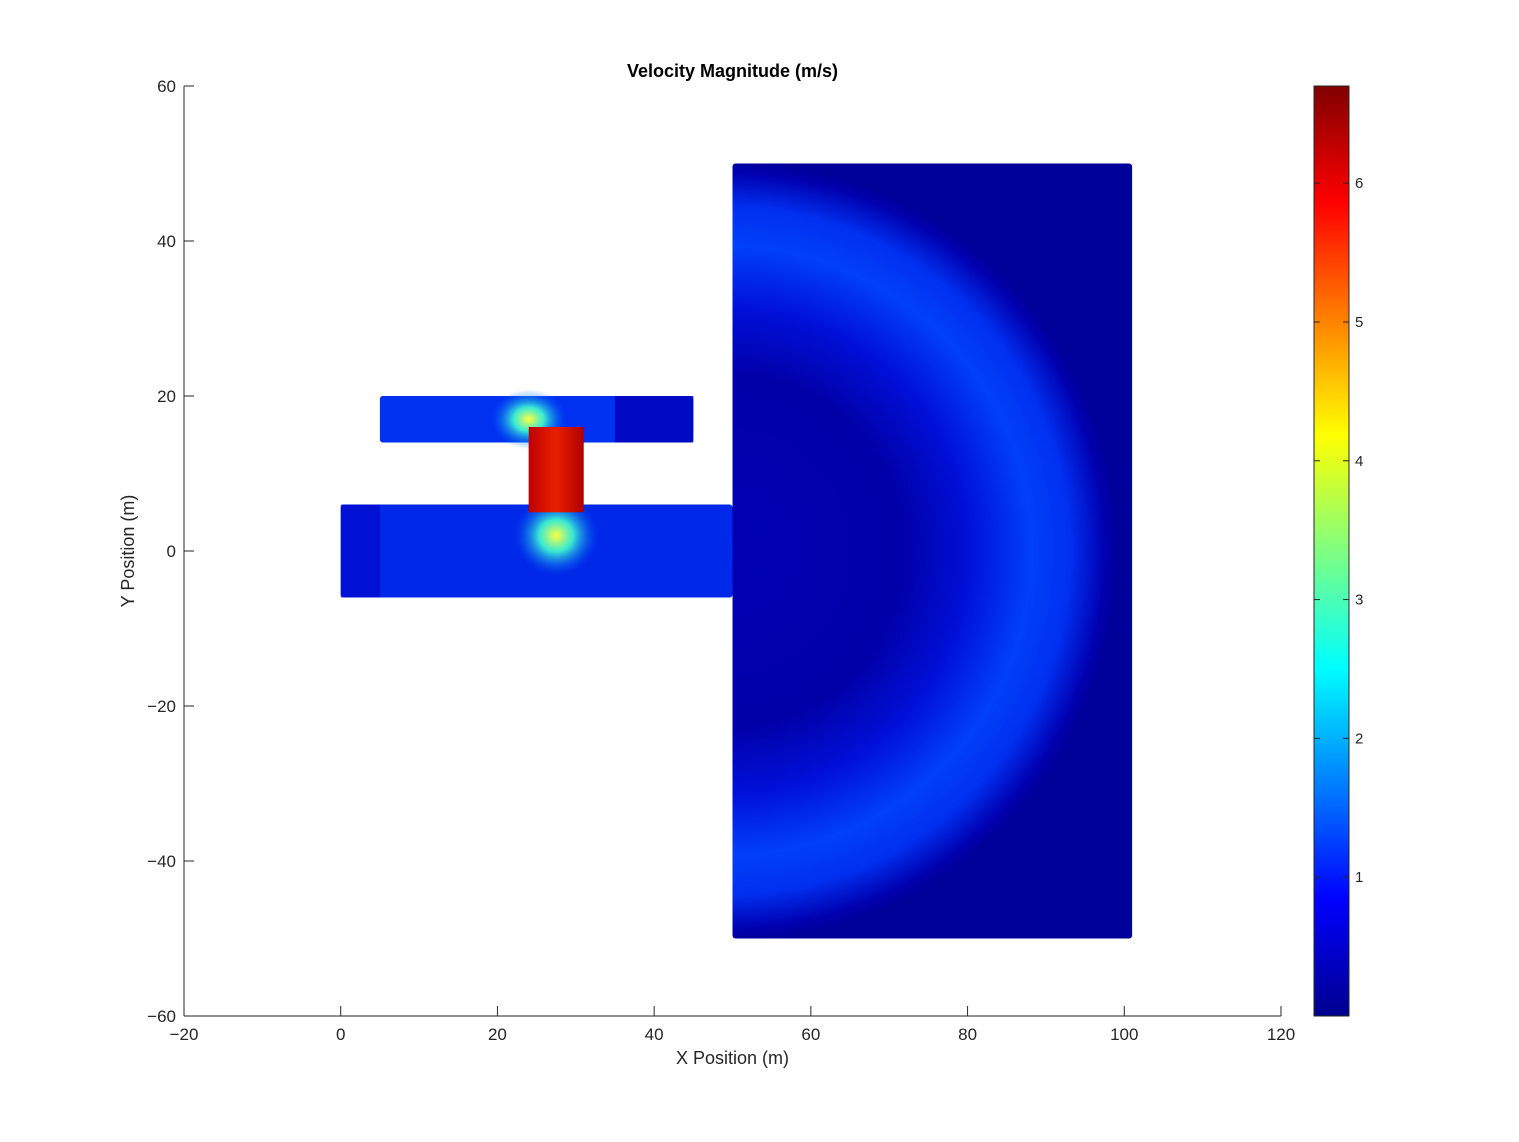 The width and height of the screenshot is (1519, 1142). Describe the element at coordinates (1359, 322) in the screenshot. I see `colorbar-tick-label: 5` at that location.